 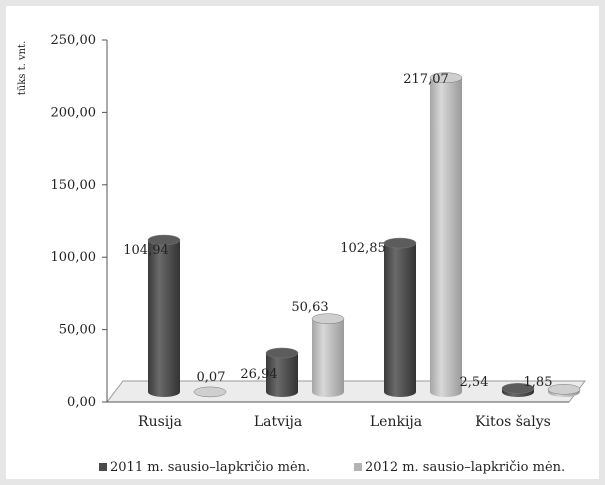 I want to click on data-label: 217,07, so click(x=426, y=79).